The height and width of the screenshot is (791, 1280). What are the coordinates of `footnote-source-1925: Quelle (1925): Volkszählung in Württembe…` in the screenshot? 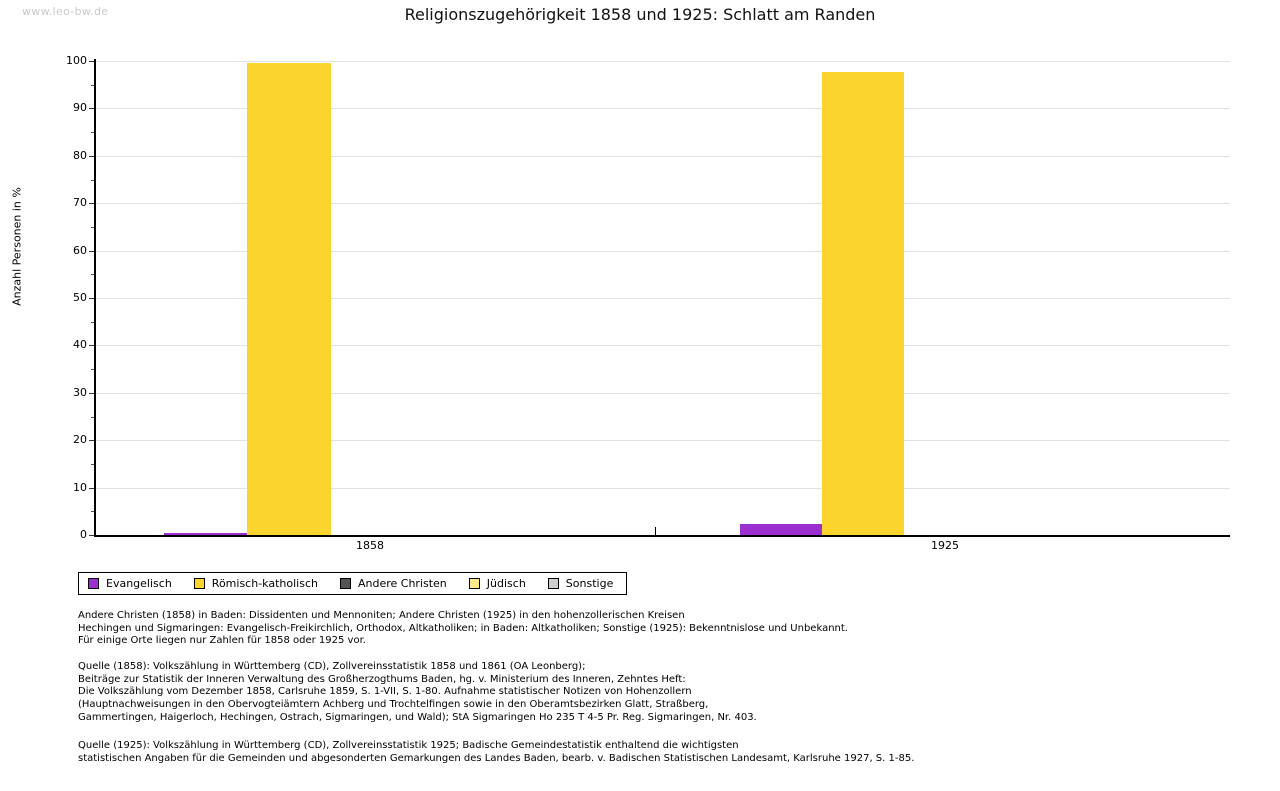 It's located at (496, 752).